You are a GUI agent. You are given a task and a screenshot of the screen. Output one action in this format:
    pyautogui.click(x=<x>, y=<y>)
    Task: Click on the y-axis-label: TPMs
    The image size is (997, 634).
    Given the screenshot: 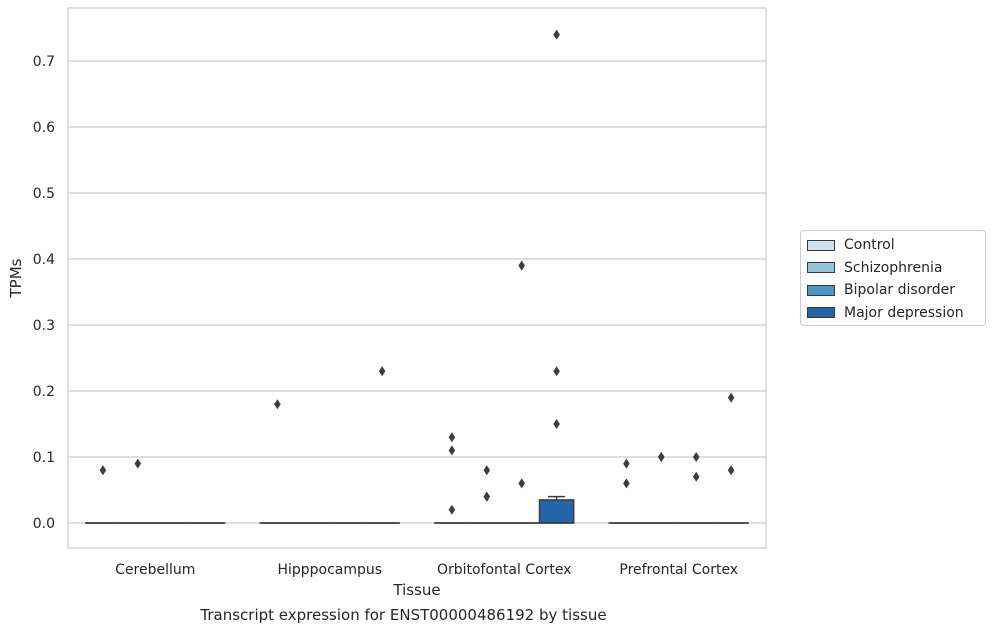 What is the action you would take?
    pyautogui.click(x=16, y=278)
    